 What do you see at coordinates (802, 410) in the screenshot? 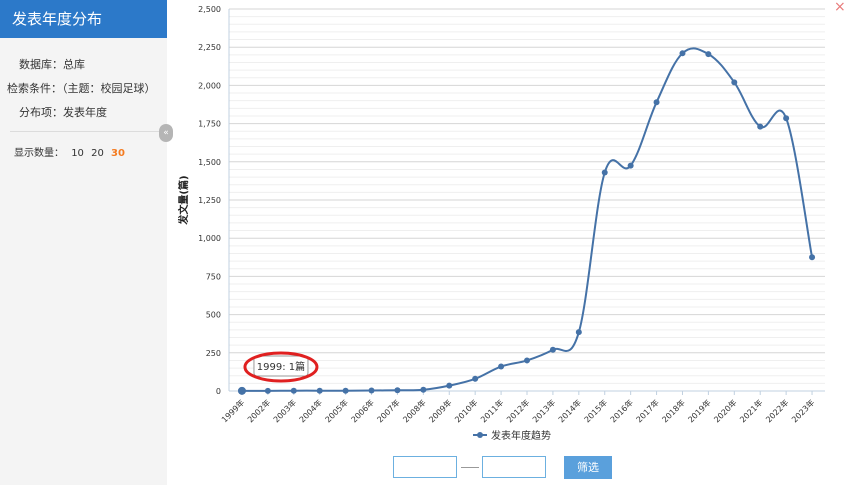
I see `x-tick-label: 2023年` at bounding box center [802, 410].